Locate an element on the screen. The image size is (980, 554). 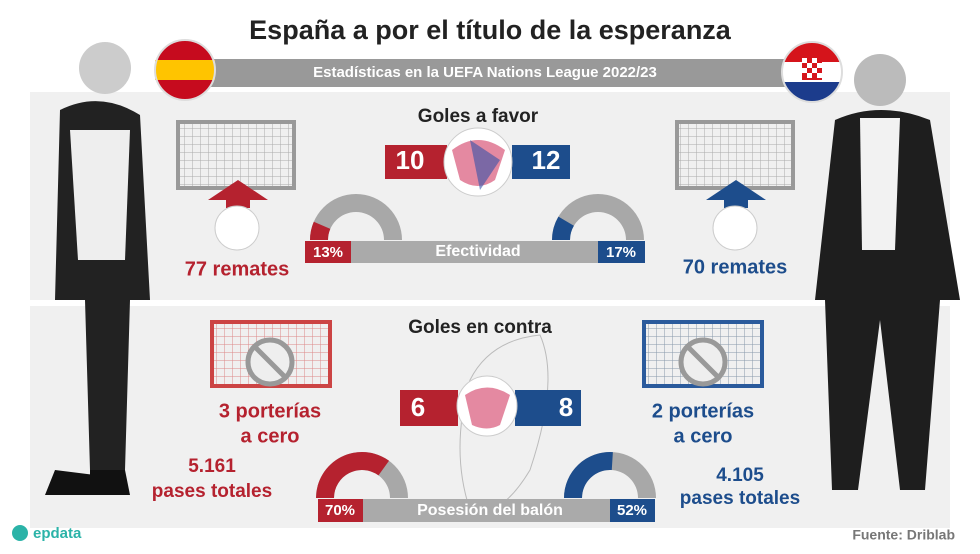
section-label: Goles en contra is located at coordinates (480, 327).